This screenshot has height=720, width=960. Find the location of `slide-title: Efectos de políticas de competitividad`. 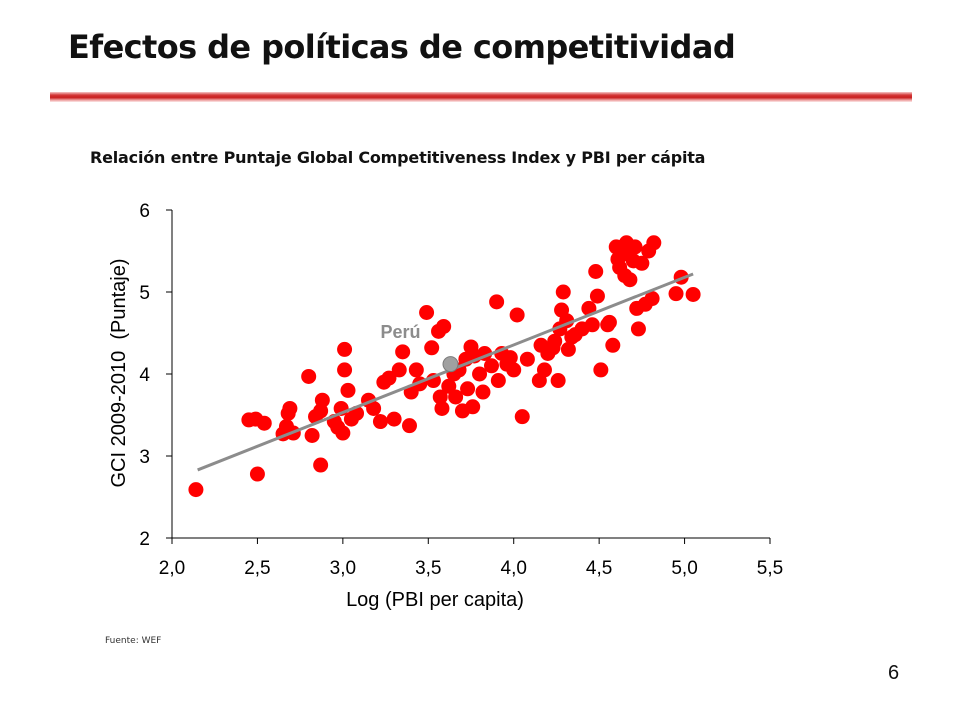

slide-title: Efectos de políticas de competitividad is located at coordinates (402, 47).